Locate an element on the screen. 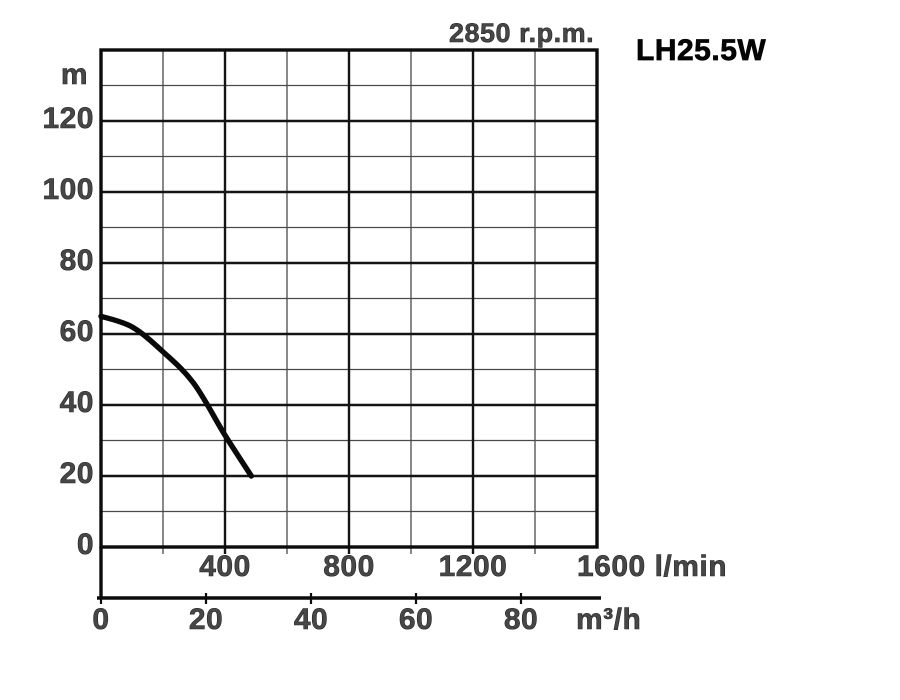 This screenshot has height=700, width=900. y-tick-label-80: 80 is located at coordinates (76, 260).